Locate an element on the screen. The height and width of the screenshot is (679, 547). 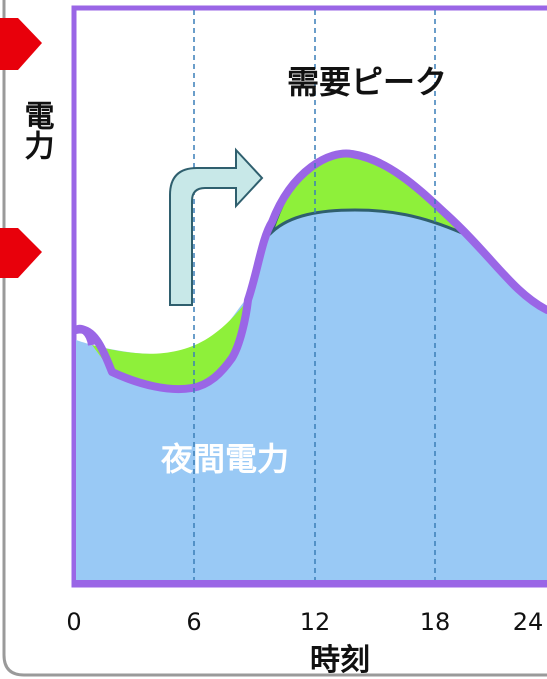
y-axis-label: 電力 is located at coordinates (37, 130).